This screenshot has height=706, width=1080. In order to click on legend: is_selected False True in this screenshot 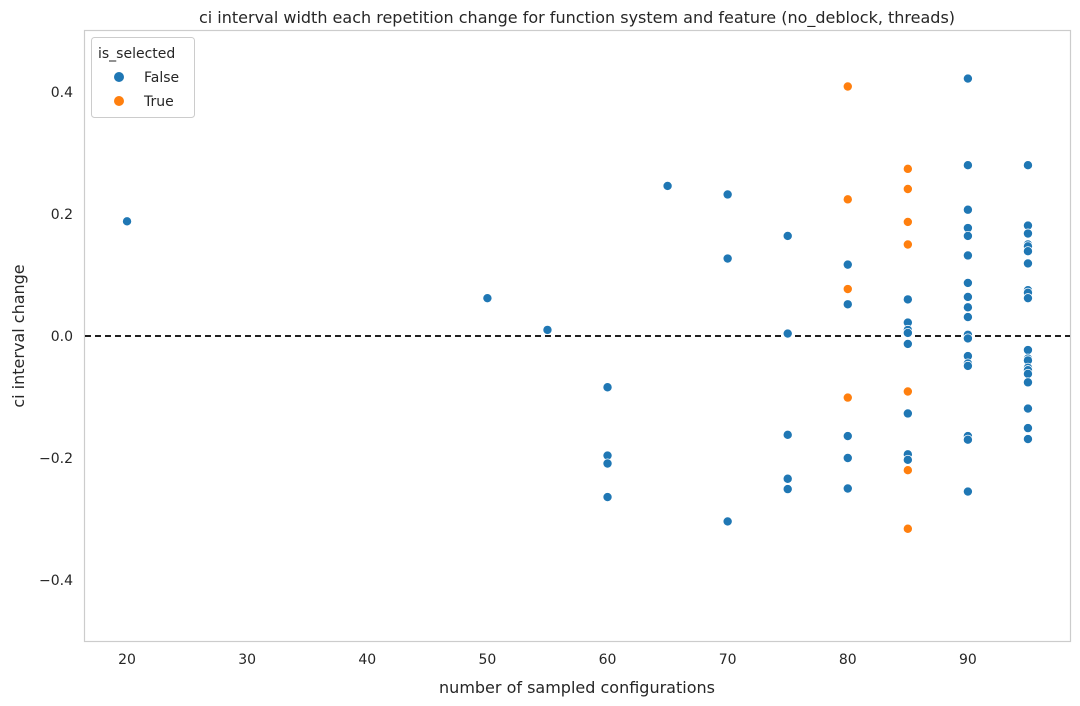, I will do `click(143, 77)`.